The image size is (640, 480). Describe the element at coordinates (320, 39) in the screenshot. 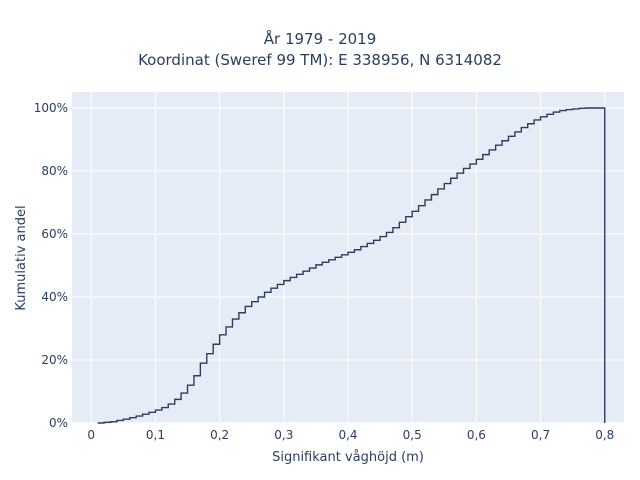

I see `chart-title: År 1979 - 2019` at that location.